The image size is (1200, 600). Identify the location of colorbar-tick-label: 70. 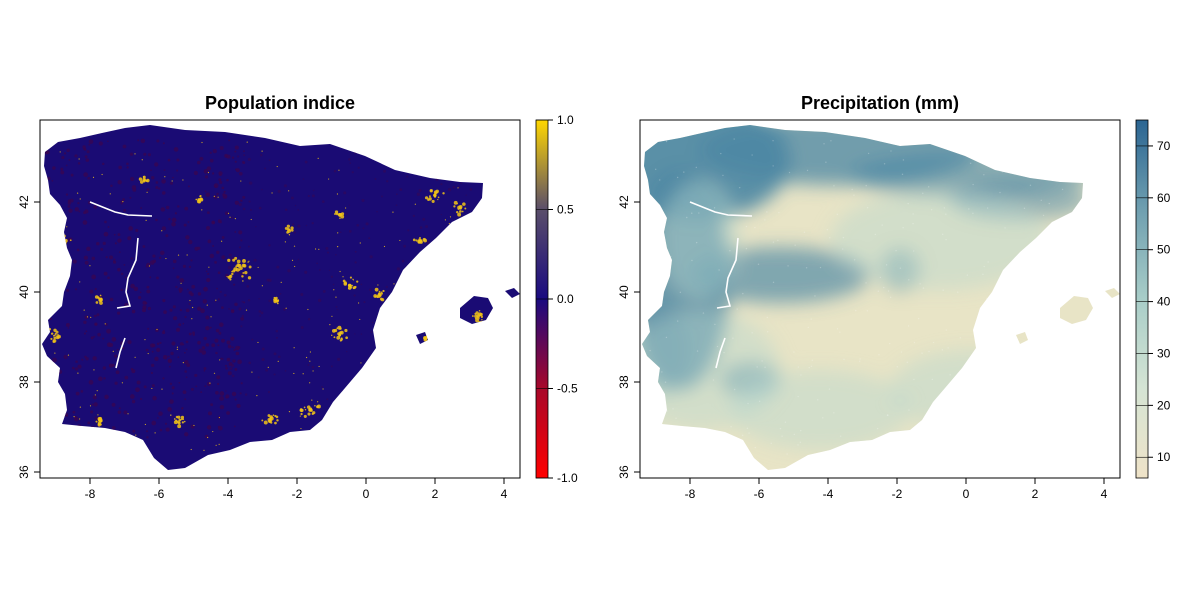
(1164, 146).